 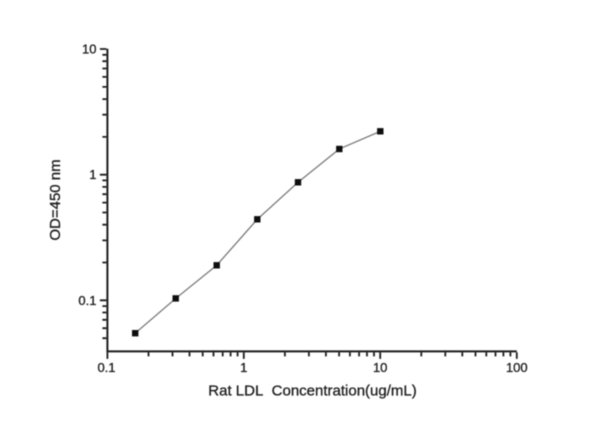 What do you see at coordinates (312, 391) in the screenshot?
I see `svg-text: Rat LDL Concentration(ug/mL)` at bounding box center [312, 391].